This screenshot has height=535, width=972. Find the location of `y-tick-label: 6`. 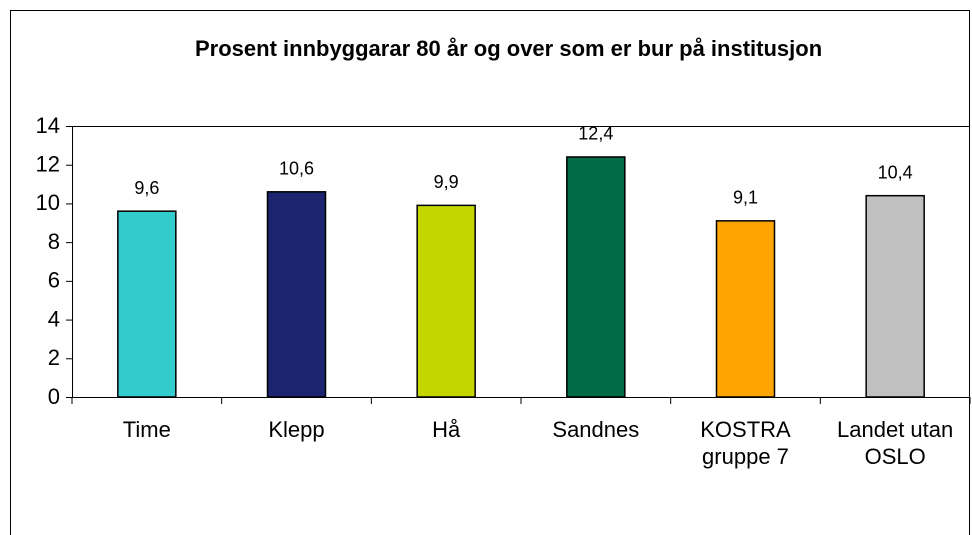

y-tick-label: 6 is located at coordinates (54, 280).